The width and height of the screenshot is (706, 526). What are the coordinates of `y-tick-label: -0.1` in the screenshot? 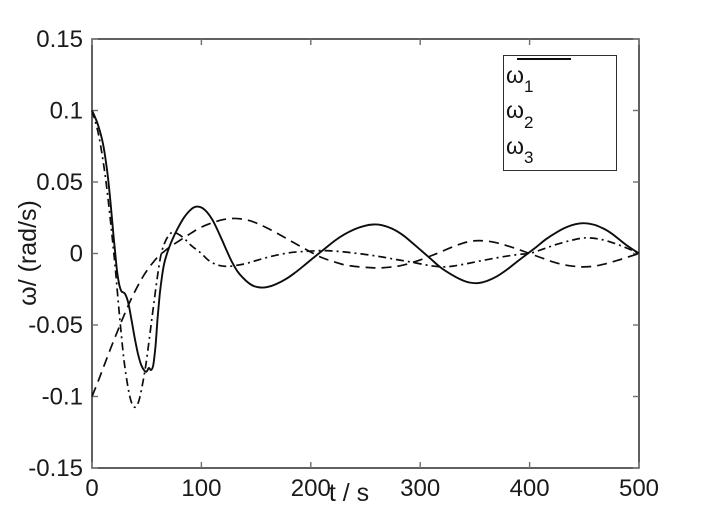 It's located at (62, 397).